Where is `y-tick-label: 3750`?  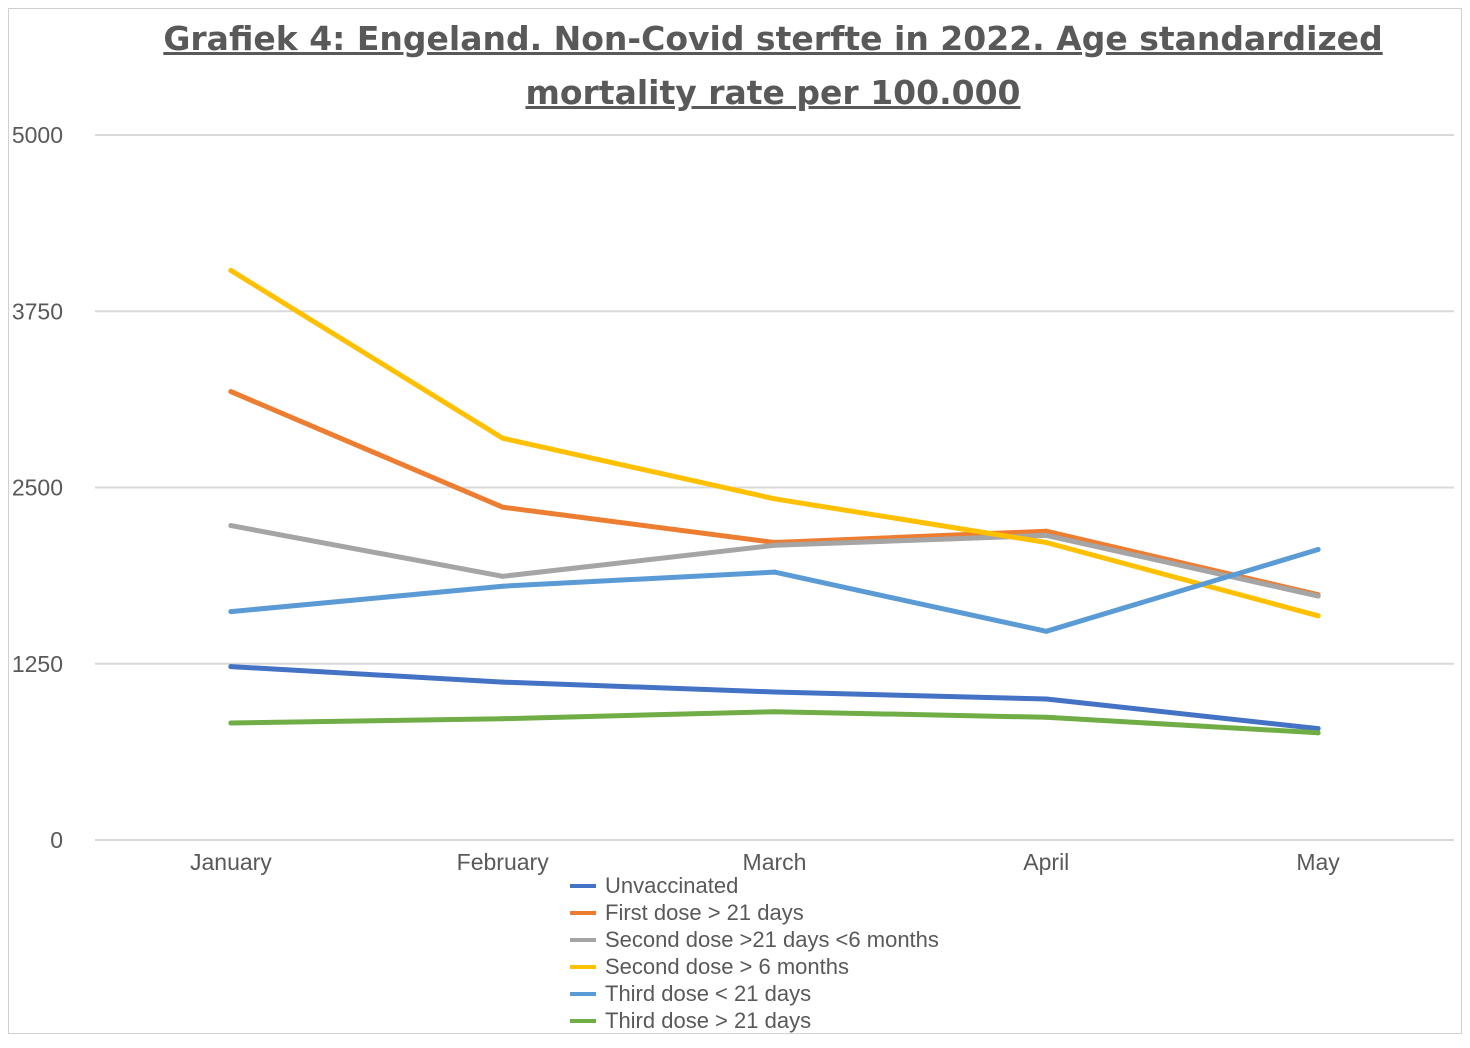
y-tick-label: 3750 is located at coordinates (37, 311).